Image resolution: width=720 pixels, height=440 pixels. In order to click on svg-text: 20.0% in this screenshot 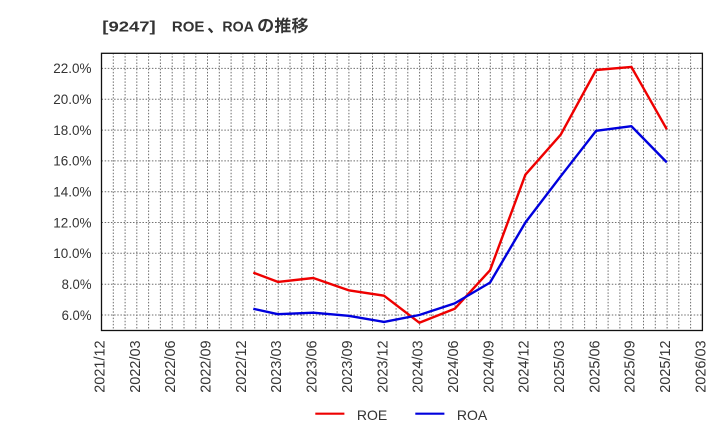, I will do `click(72, 99)`.